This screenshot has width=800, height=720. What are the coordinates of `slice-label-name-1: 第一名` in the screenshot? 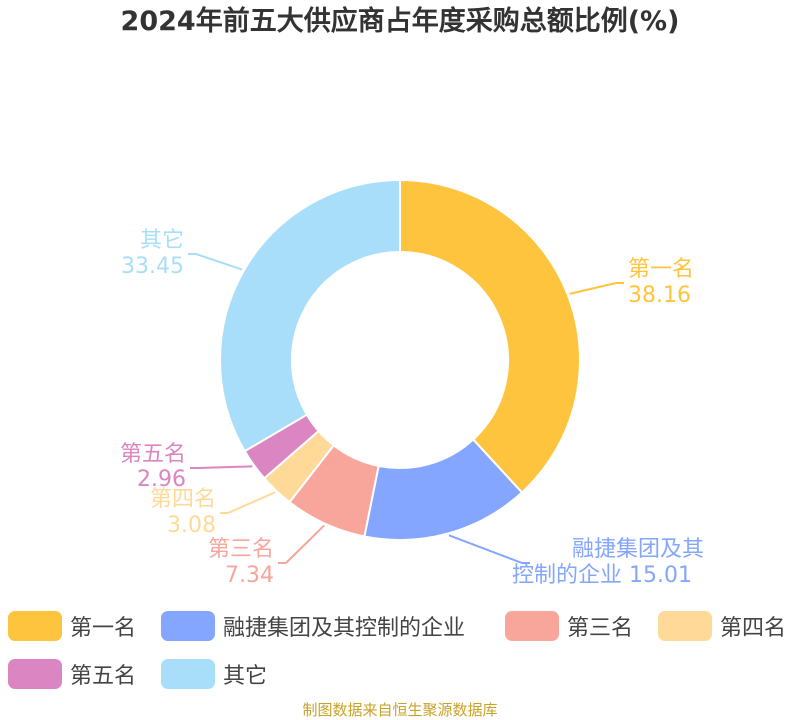 It's located at (661, 269).